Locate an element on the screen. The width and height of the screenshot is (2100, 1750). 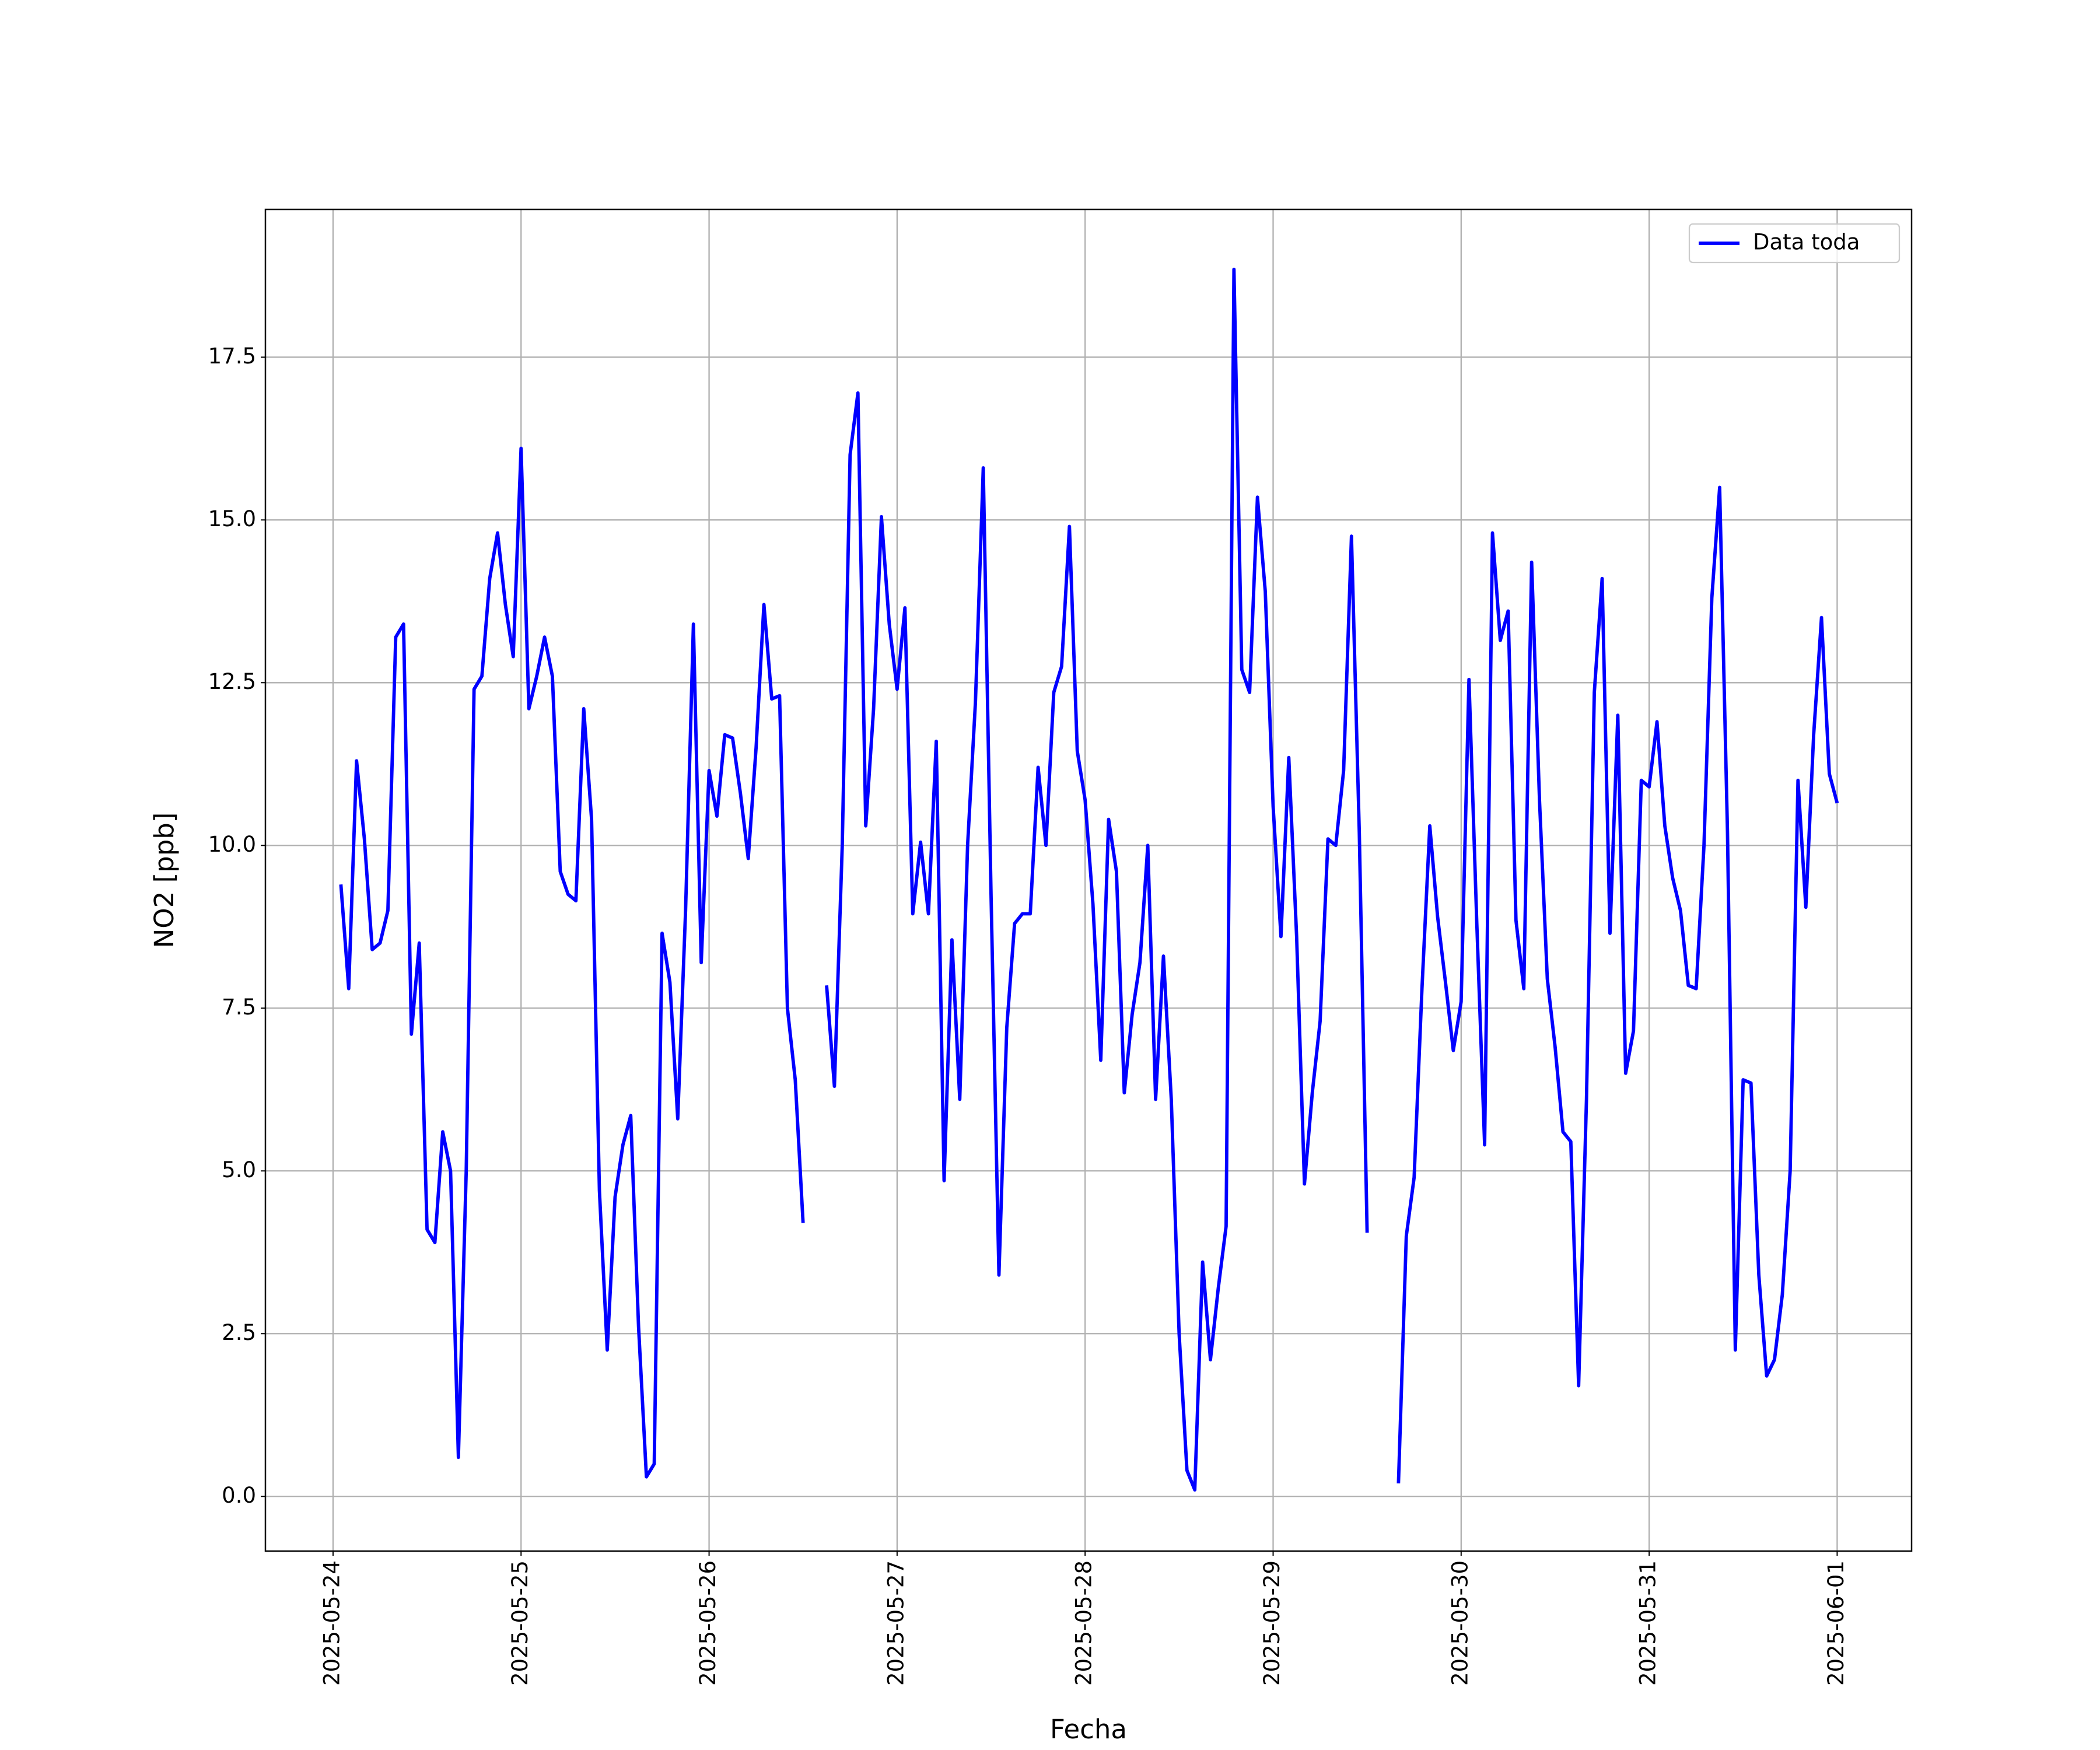
y-tick-label: 5.0 is located at coordinates (239, 1169).